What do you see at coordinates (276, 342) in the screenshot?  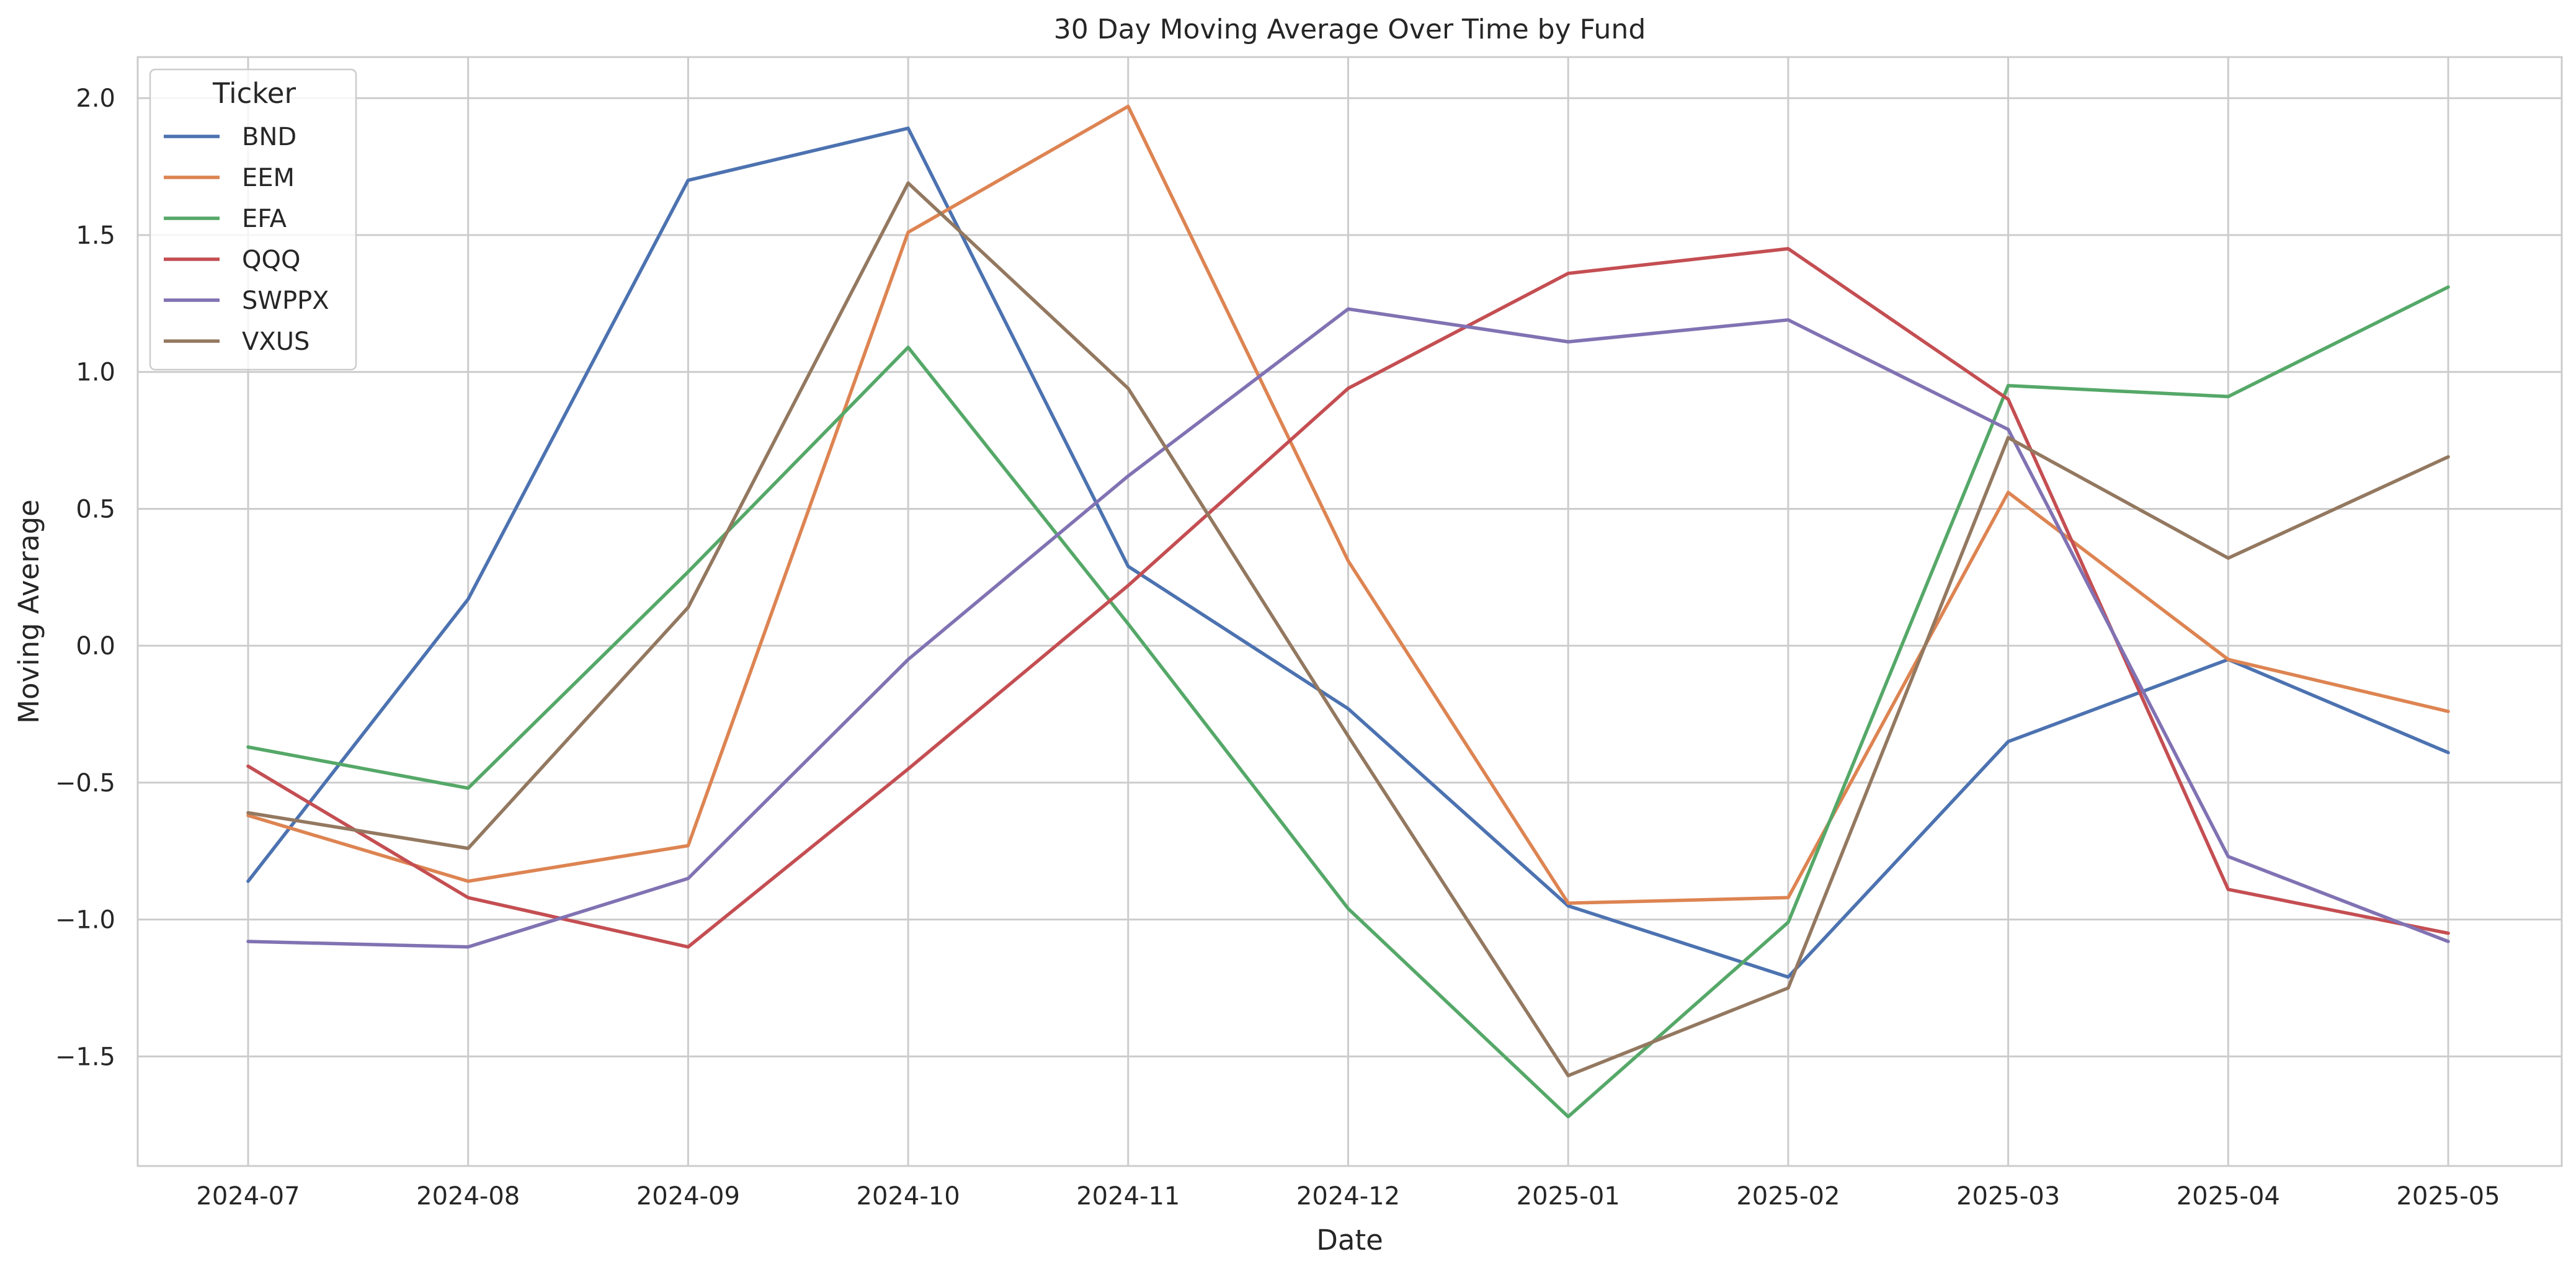 I see `legend-label-vxus: VXUS` at bounding box center [276, 342].